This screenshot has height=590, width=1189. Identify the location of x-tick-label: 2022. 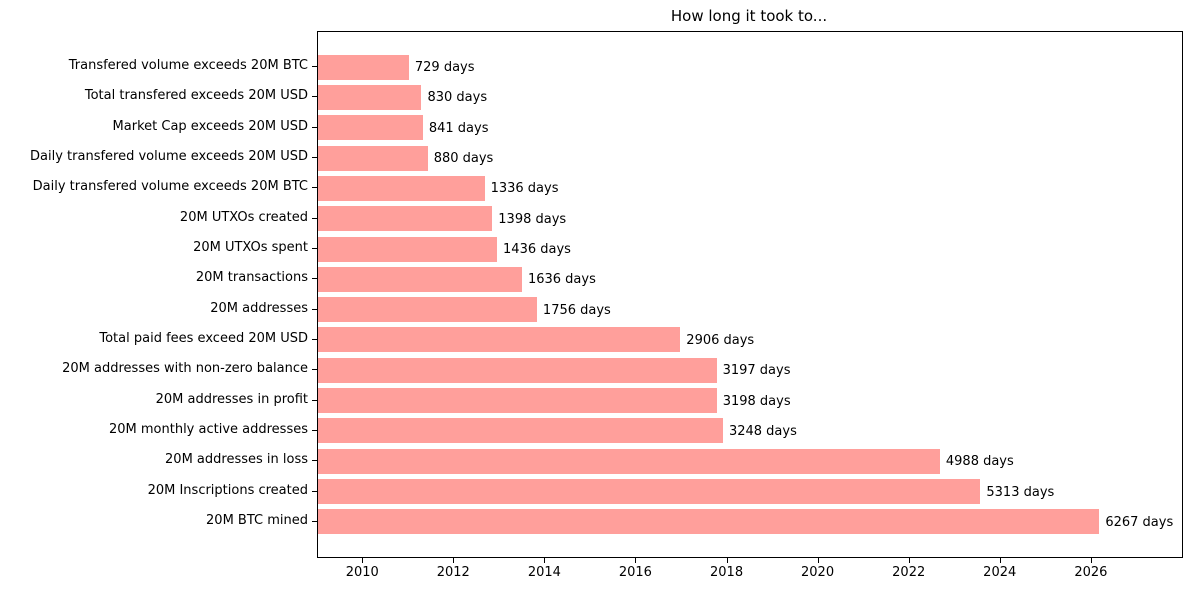
(909, 572).